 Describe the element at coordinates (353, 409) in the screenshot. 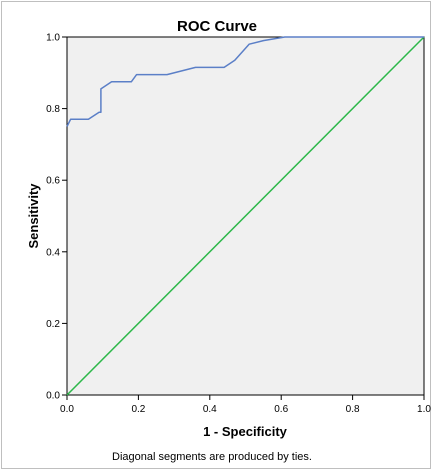

I see `x-tick-label: 0.8` at that location.